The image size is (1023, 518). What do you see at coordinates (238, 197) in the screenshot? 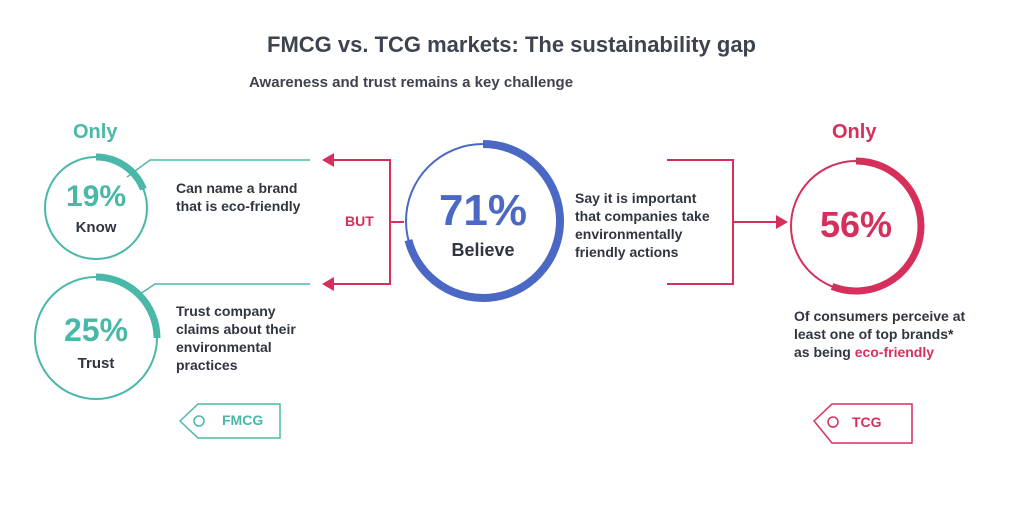
I see `know-description: Can name a brand that is eco-friendly` at bounding box center [238, 197].